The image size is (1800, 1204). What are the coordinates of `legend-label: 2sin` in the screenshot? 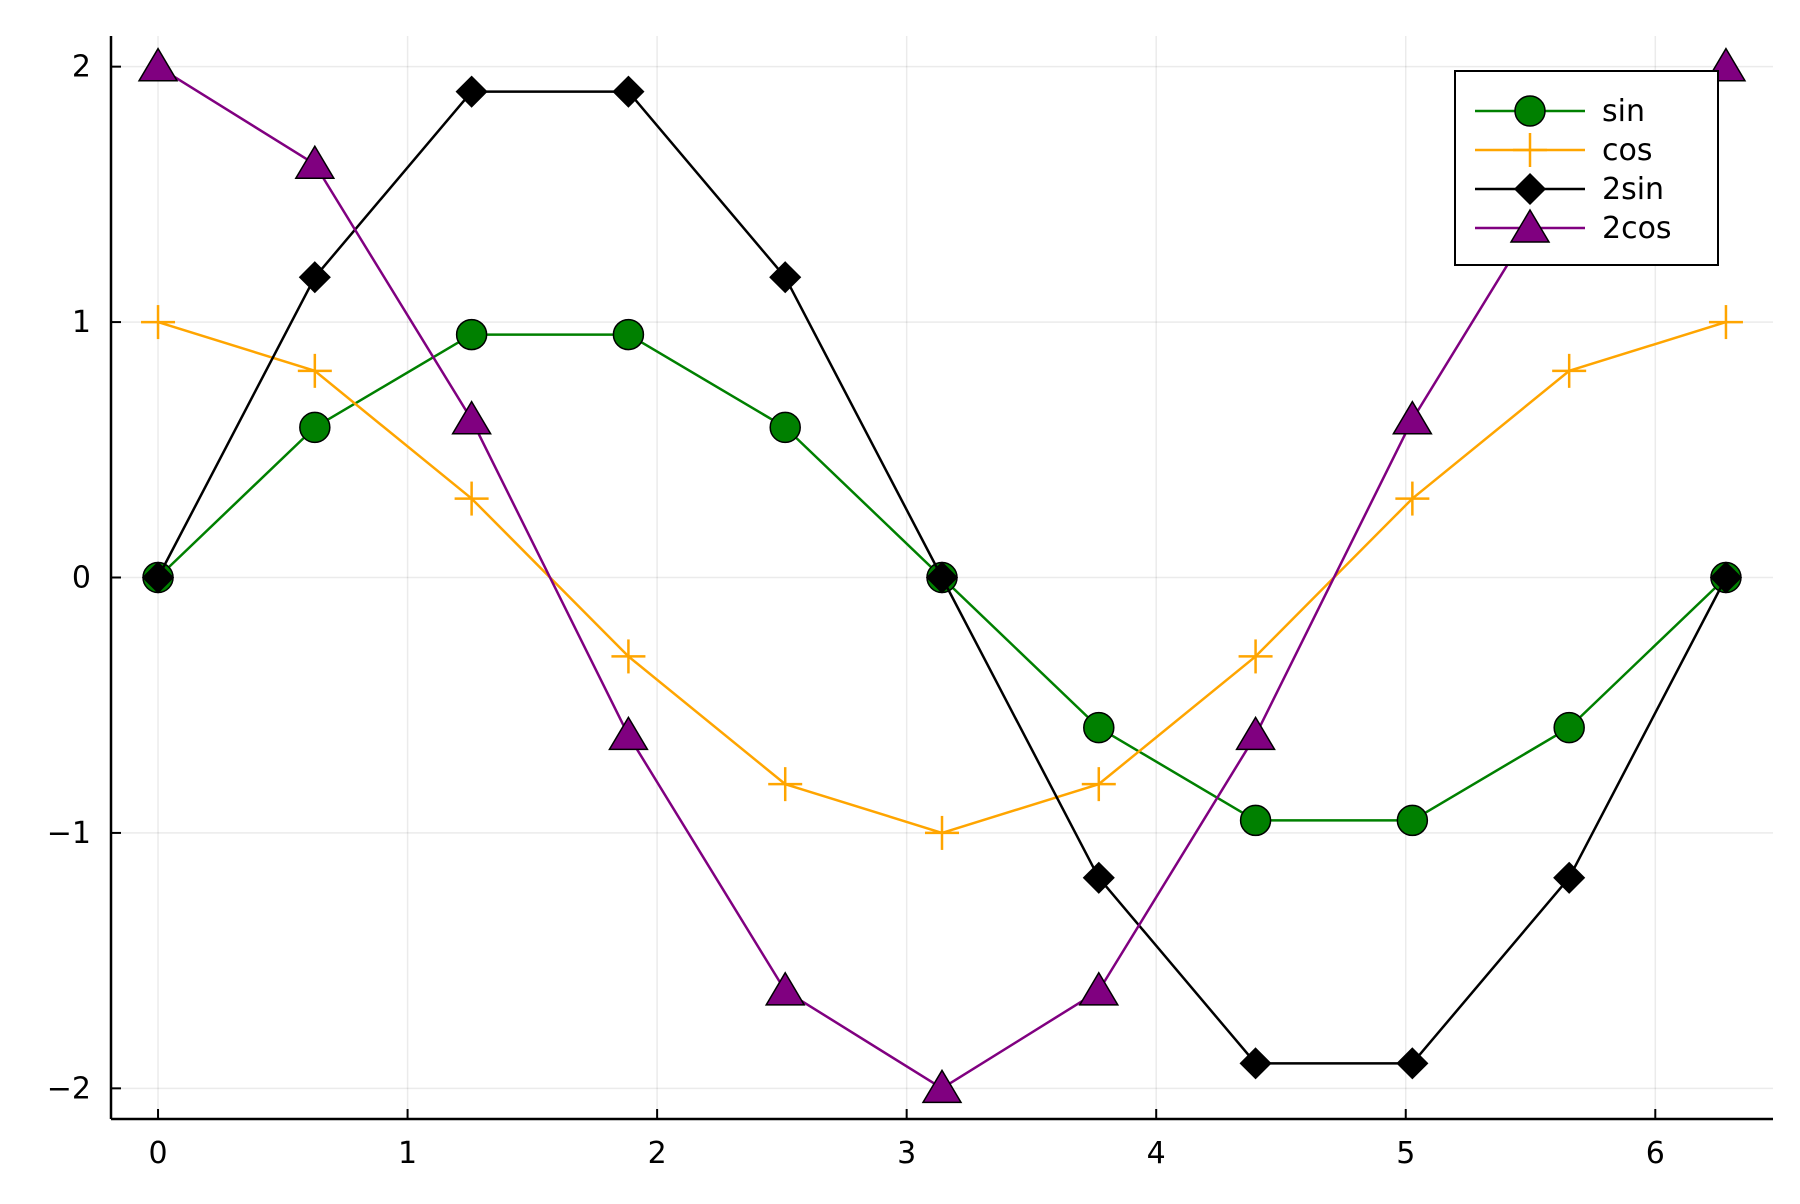 It's located at (1633, 189).